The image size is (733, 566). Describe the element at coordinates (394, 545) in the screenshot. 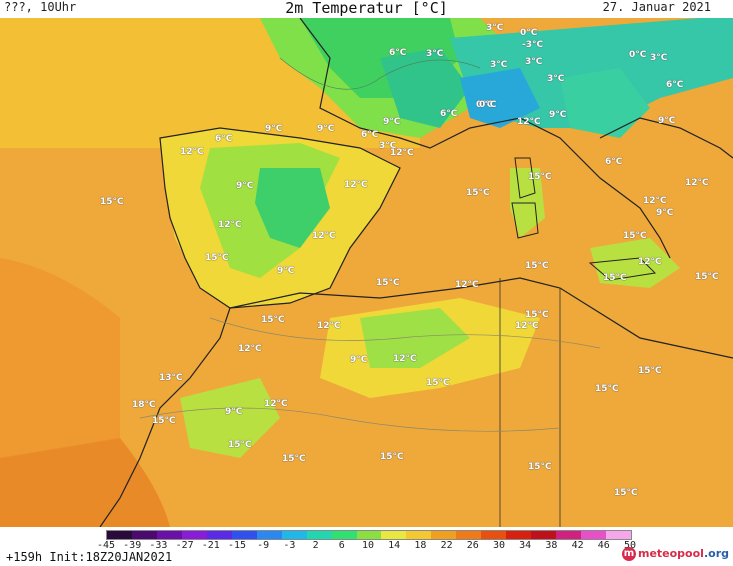

I see `colorbar-tick-label: 14` at that location.